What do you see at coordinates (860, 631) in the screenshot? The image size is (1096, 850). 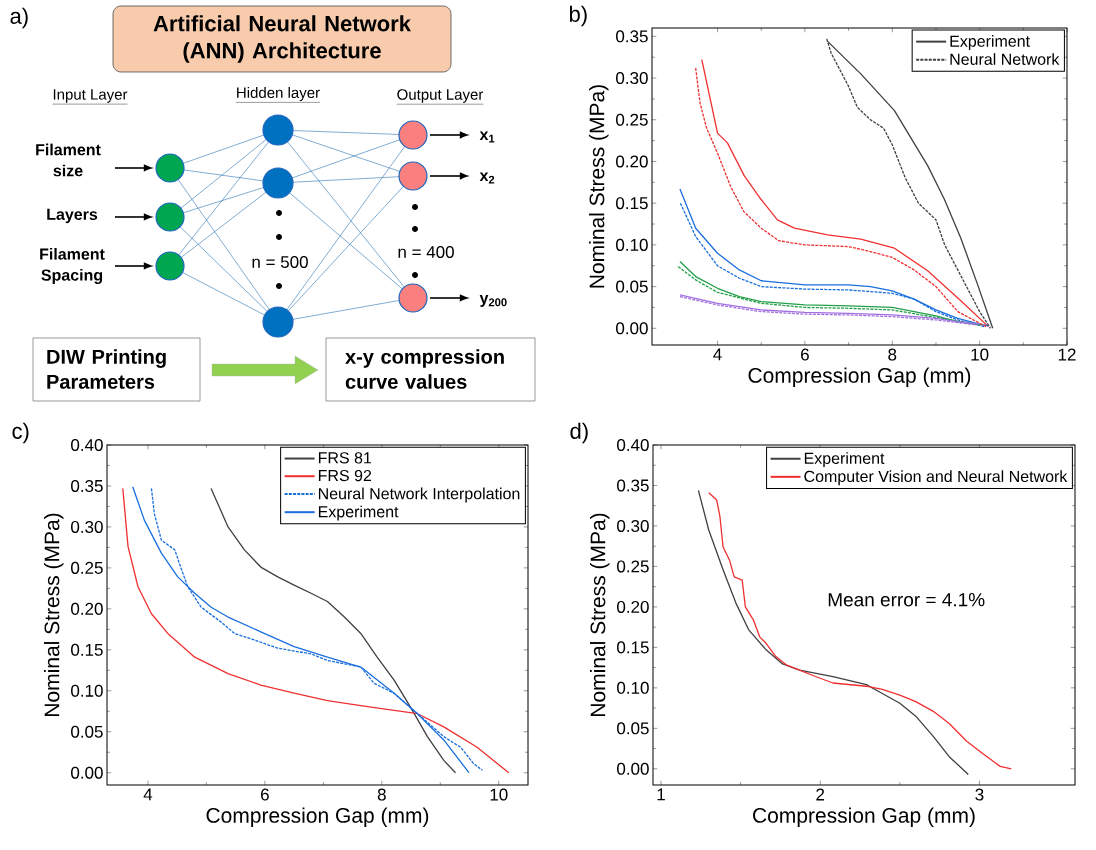 I see `line-series` at bounding box center [860, 631].